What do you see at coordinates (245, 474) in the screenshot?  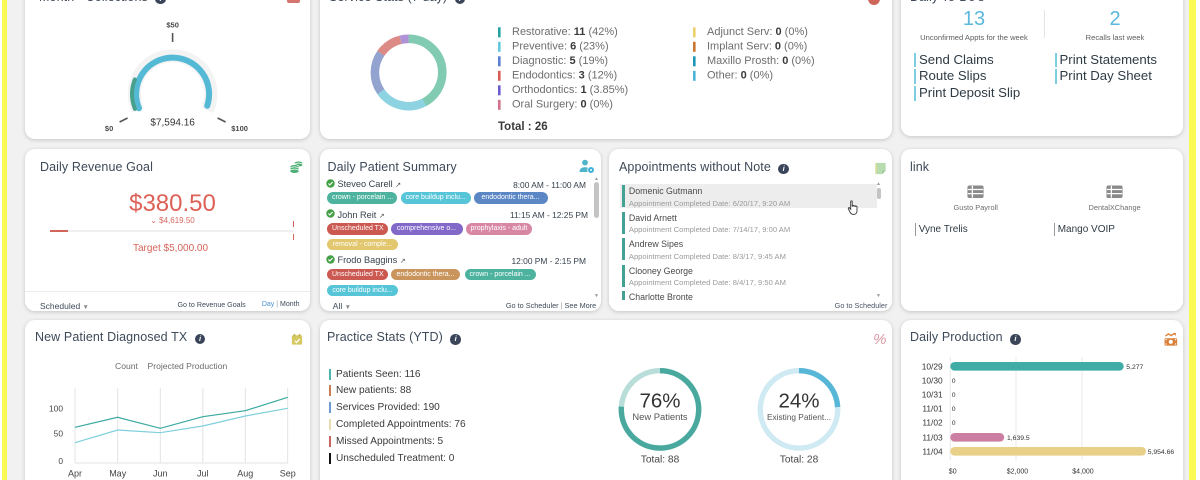 I see `svg-text: Aug` at bounding box center [245, 474].